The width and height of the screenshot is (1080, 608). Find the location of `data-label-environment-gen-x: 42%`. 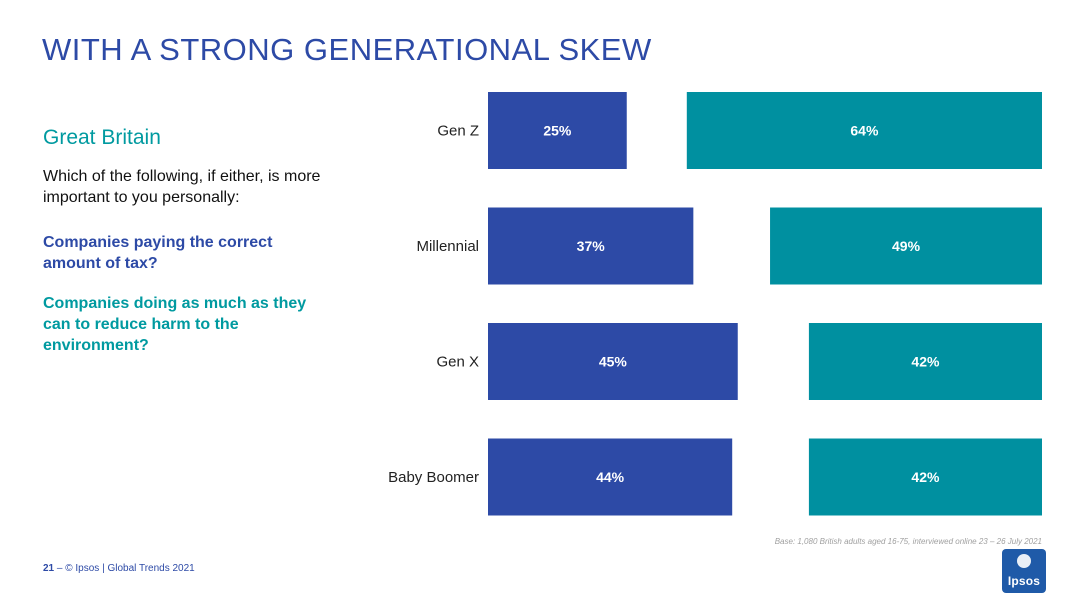

data-label-environment-gen-x: 42% is located at coordinates (925, 362).